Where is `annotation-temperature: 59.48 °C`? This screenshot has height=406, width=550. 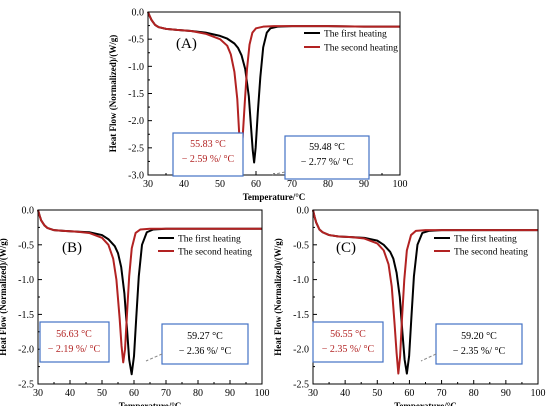
annotation-temperature: 59.48 °C is located at coordinates (327, 147).